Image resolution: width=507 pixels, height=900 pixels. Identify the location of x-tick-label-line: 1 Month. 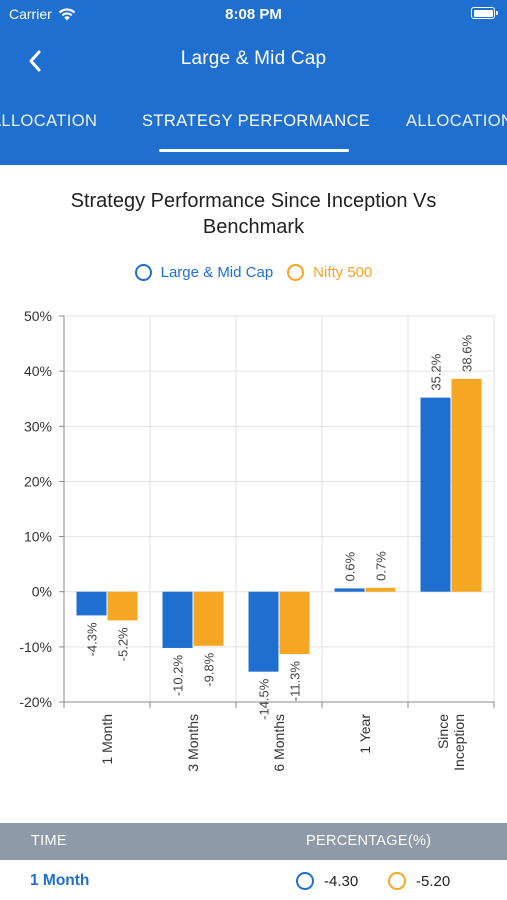
(107, 739).